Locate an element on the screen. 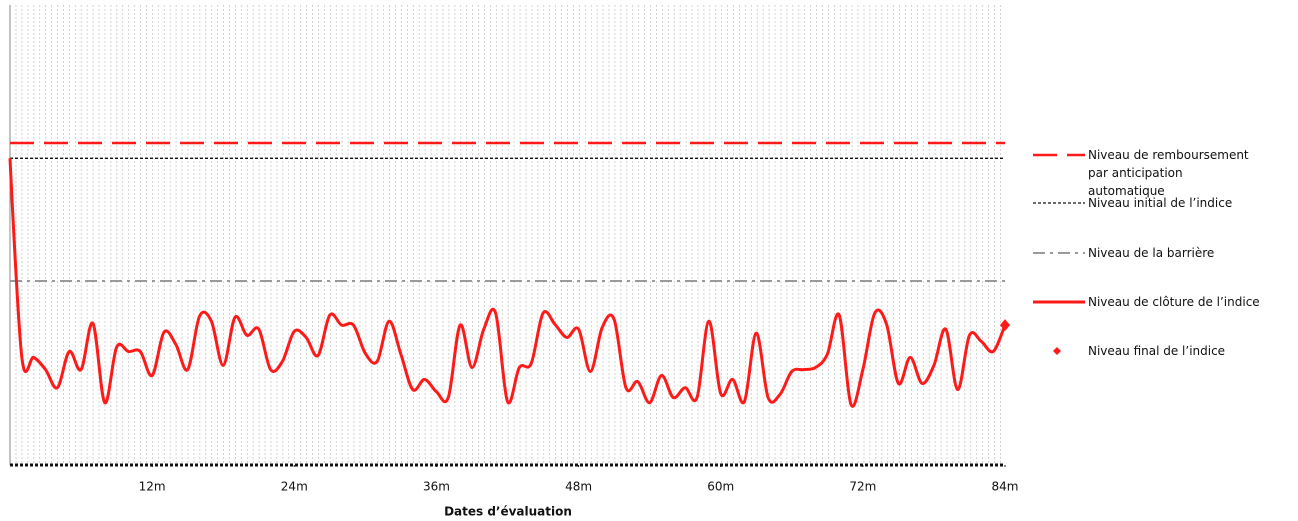 Image resolution: width=1298 pixels, height=521 pixels. x-tick-label: 72m is located at coordinates (862, 487).